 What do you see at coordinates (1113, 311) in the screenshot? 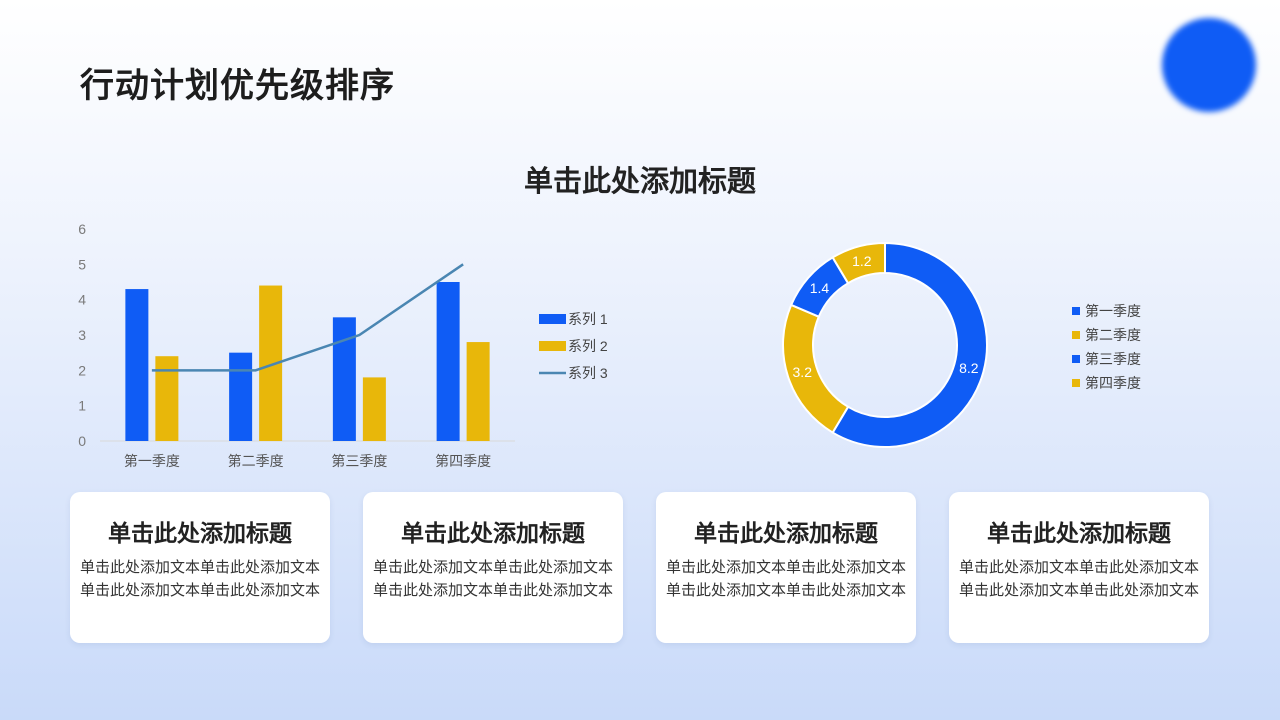
I see `legend-label: 第一季度` at bounding box center [1113, 311].